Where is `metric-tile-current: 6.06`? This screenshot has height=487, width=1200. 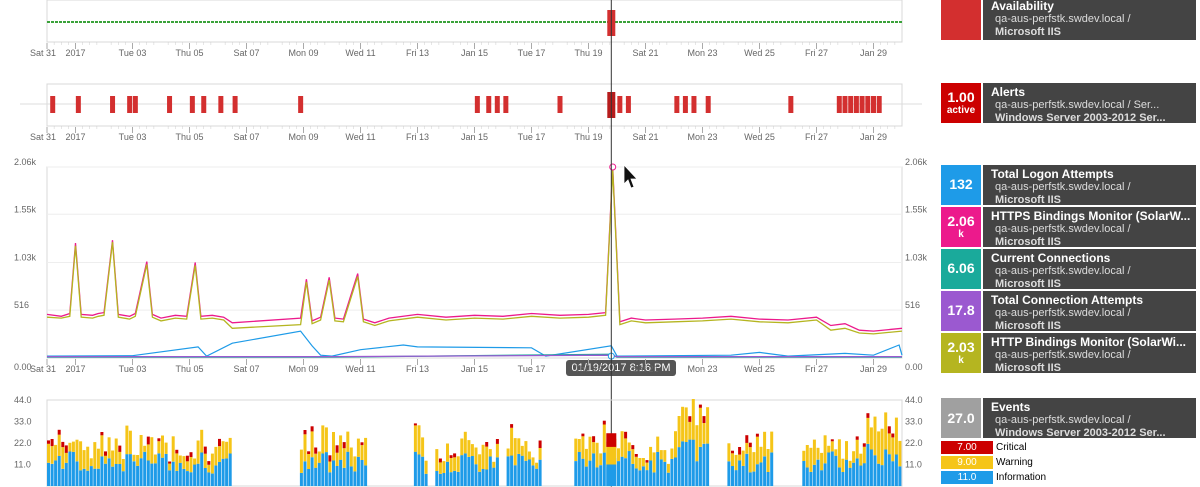
metric-tile-current: 6.06 is located at coordinates (961, 269).